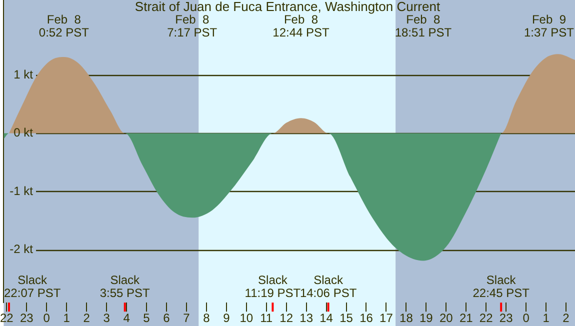 The image size is (575, 326). I want to click on x-tick-label: 13, so click(307, 318).